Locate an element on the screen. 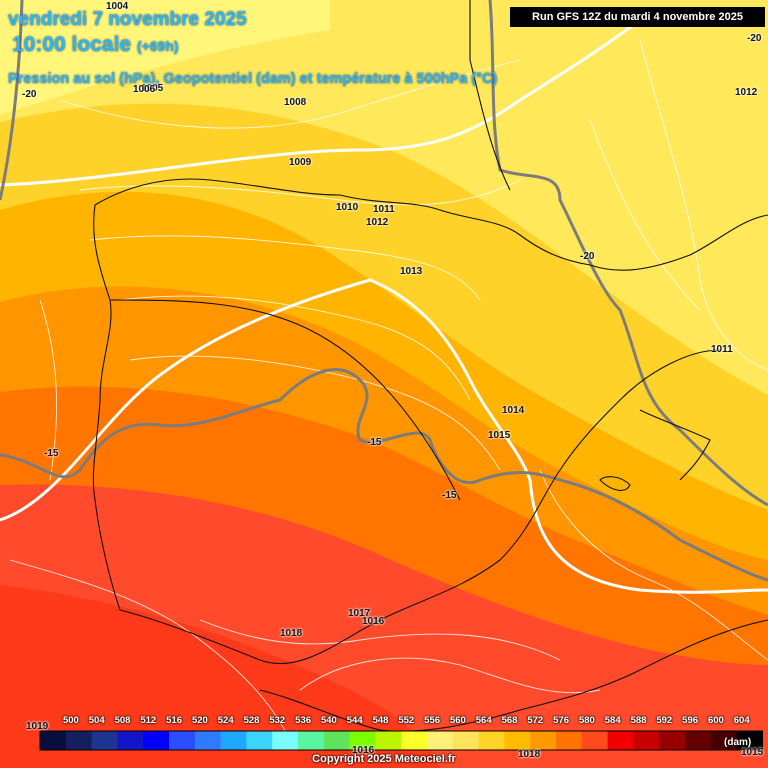  legend-value: 592 is located at coordinates (664, 720).